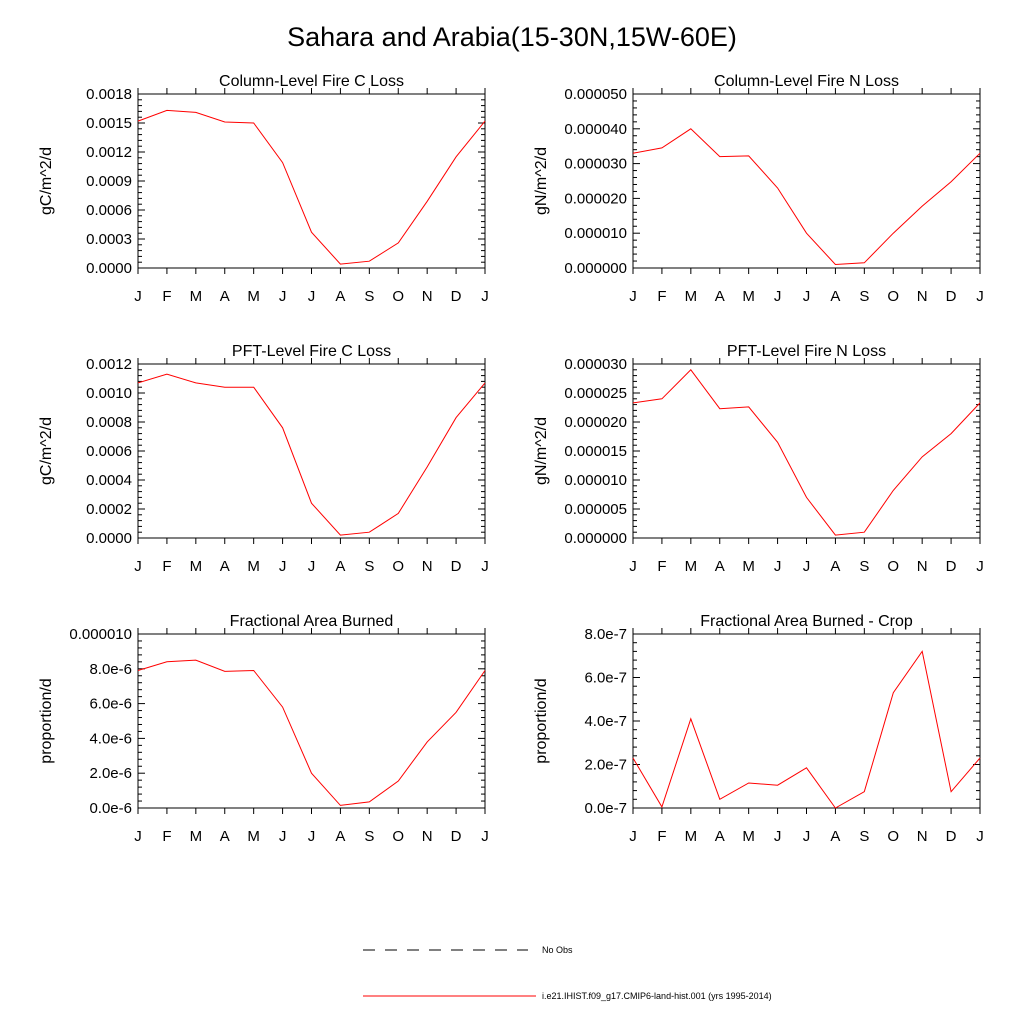  What do you see at coordinates (110, 773) in the screenshot?
I see `y-tick-label: 2.0e-6` at bounding box center [110, 773].